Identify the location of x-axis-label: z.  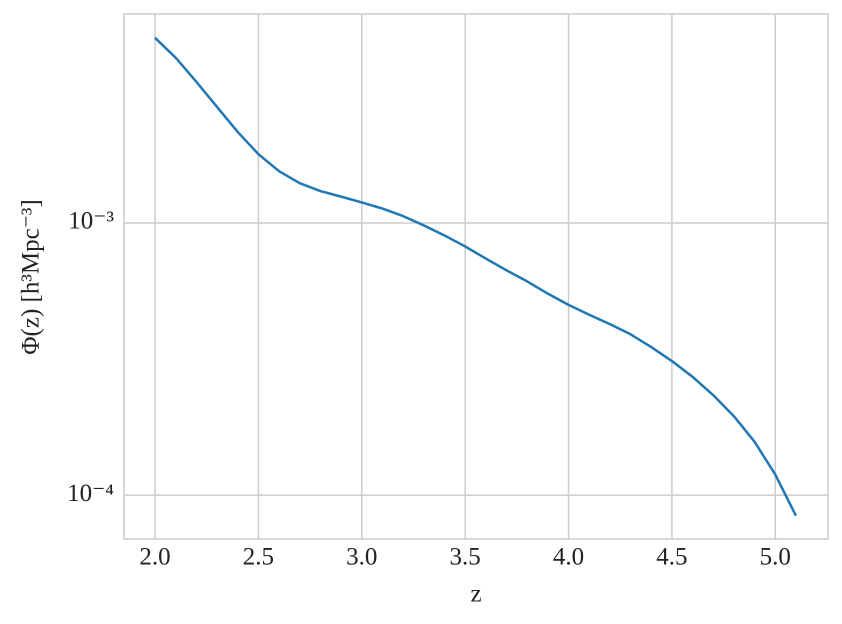
(475, 594).